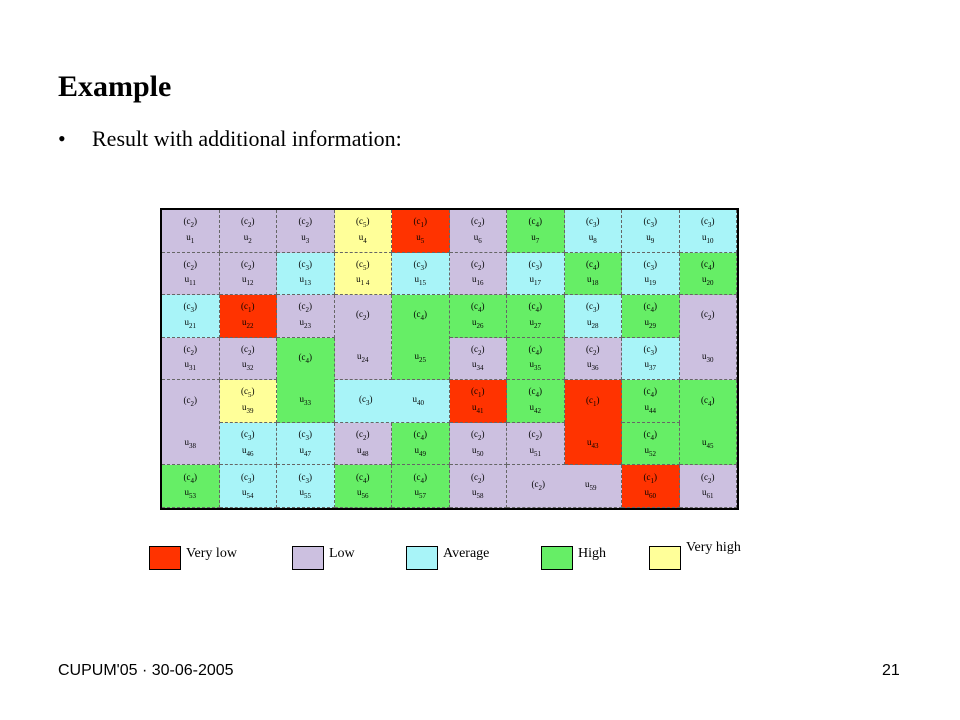 The image size is (960, 720). Describe the element at coordinates (211, 553) in the screenshot. I see `legend-label-very-low: Very low` at that location.